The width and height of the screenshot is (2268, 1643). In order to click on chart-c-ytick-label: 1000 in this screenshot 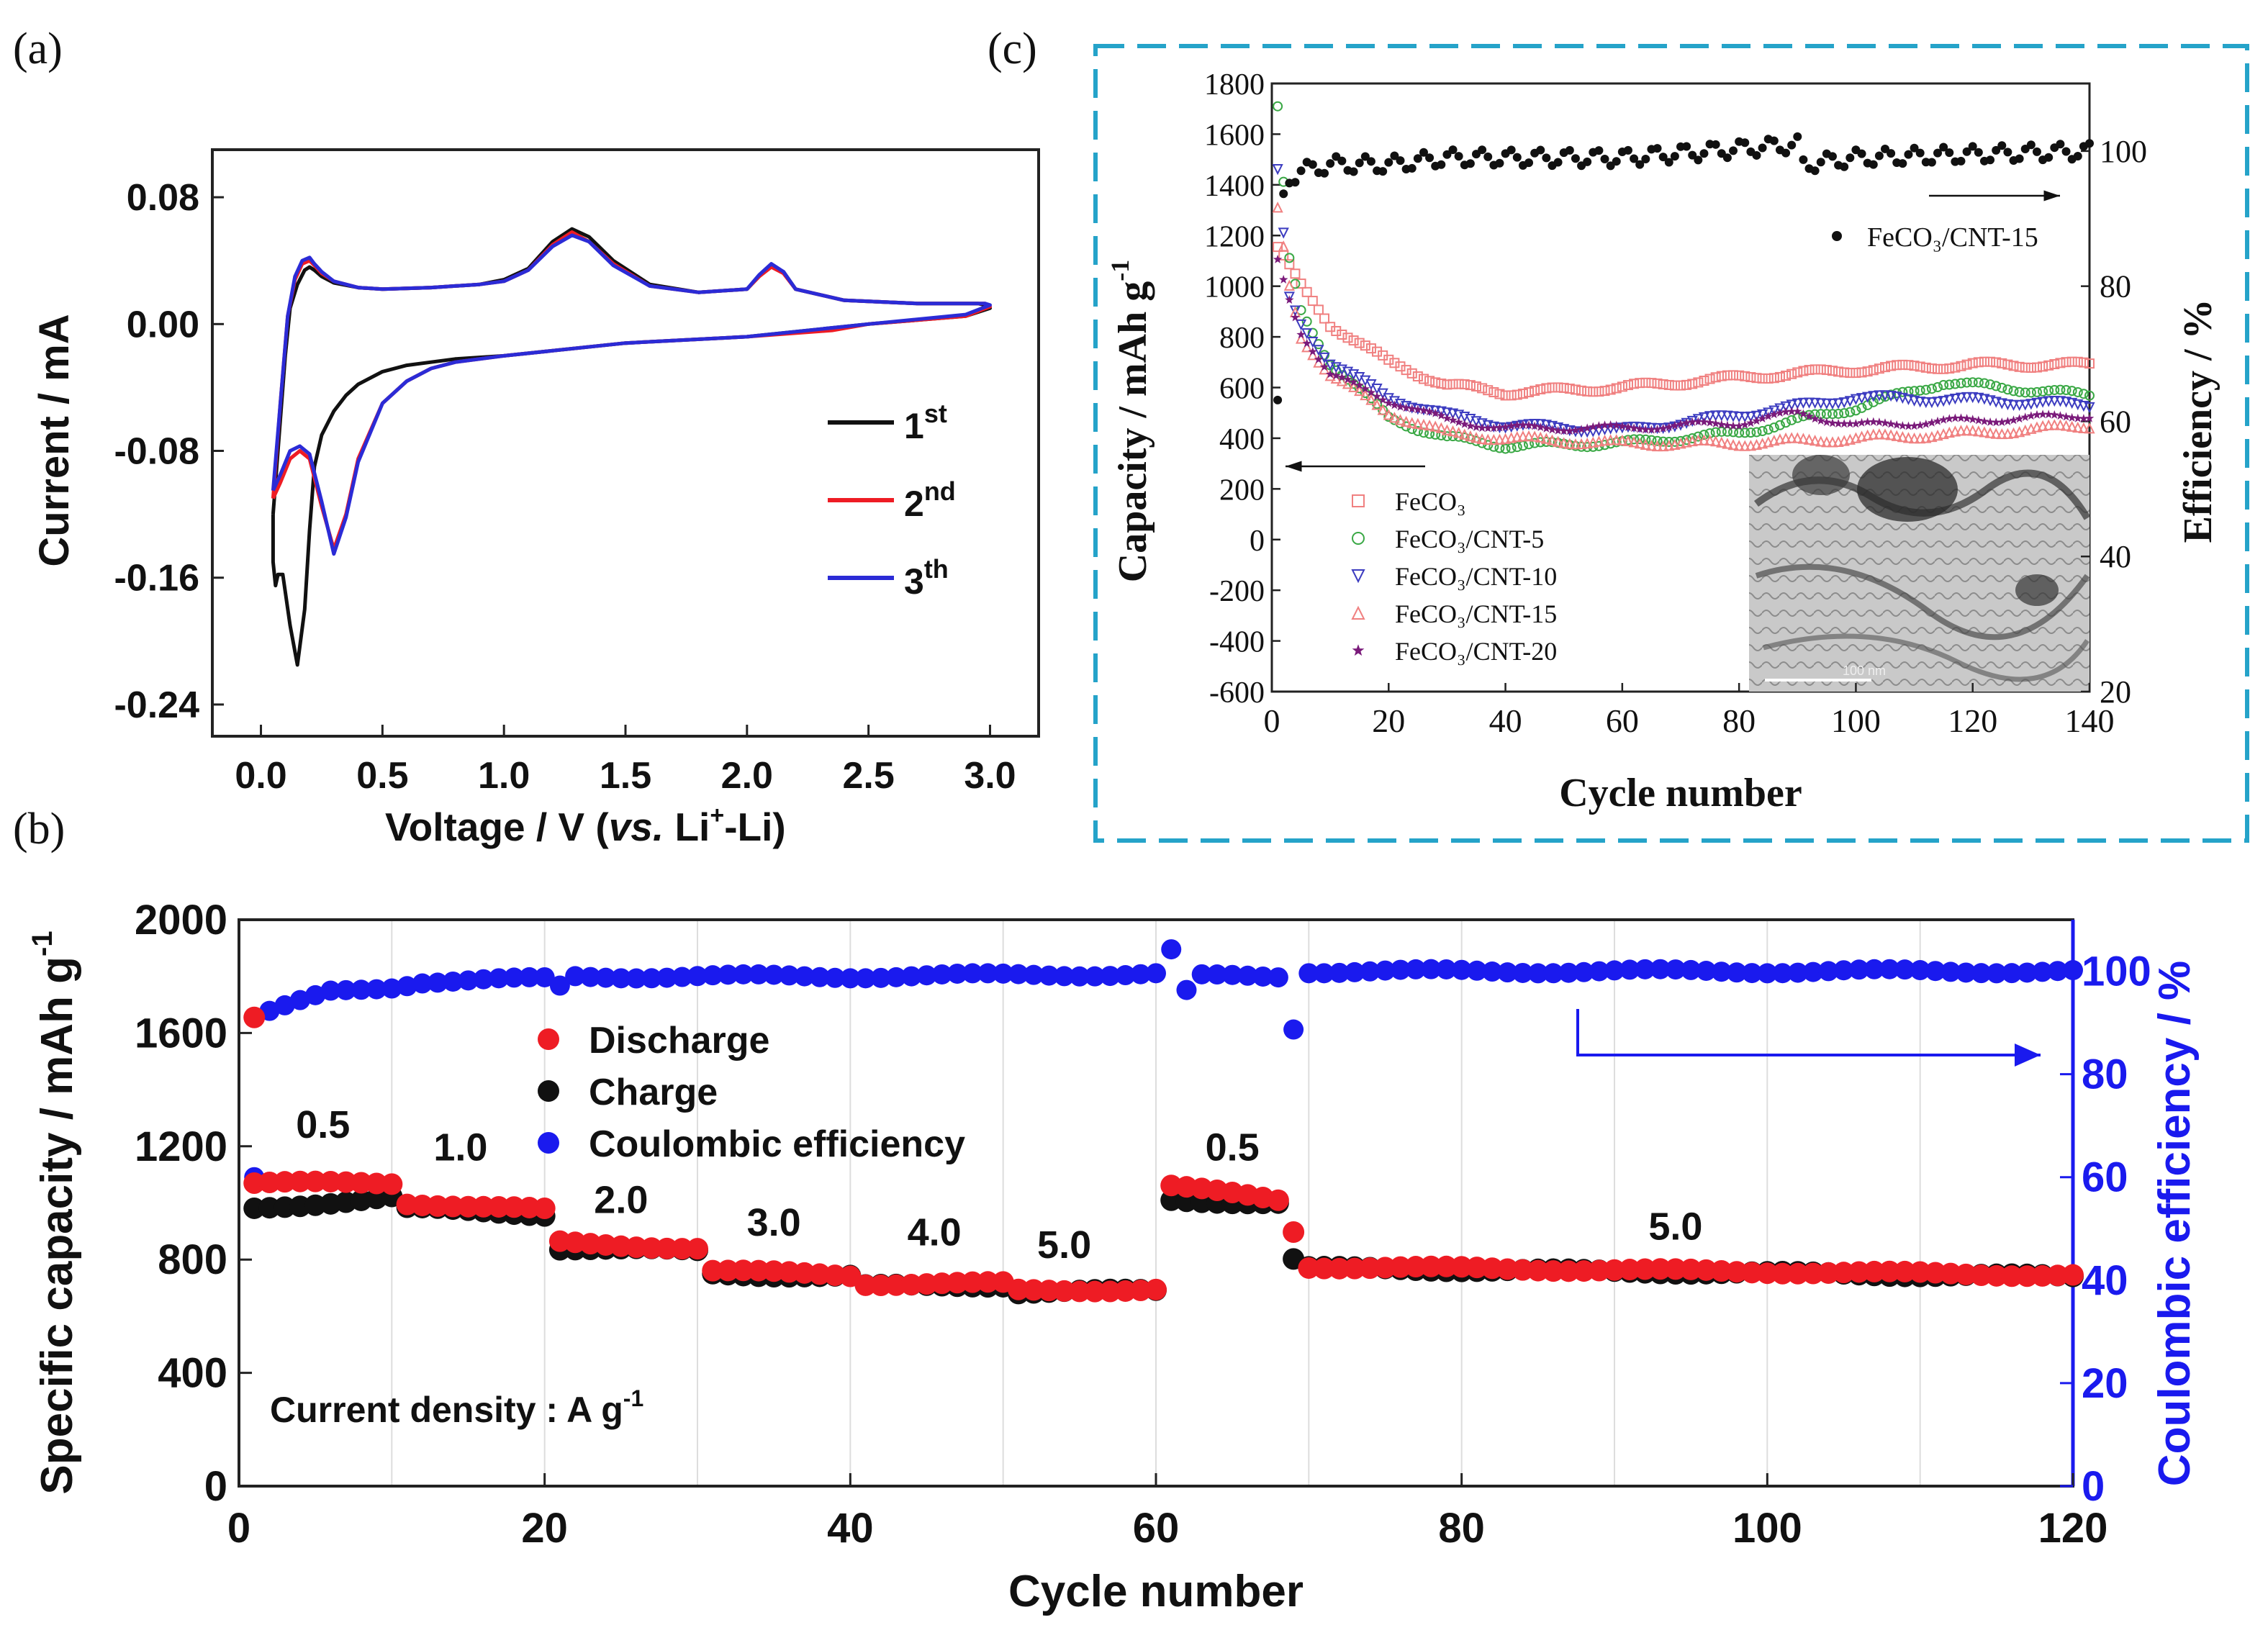, I will do `click(1234, 287)`.